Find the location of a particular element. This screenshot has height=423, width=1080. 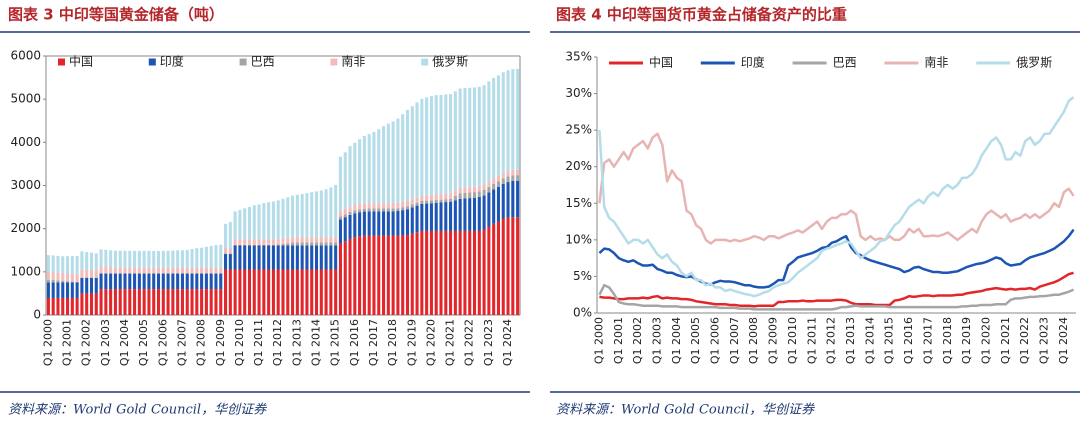

x-tick-label: Q1 2011 is located at coordinates (811, 340).